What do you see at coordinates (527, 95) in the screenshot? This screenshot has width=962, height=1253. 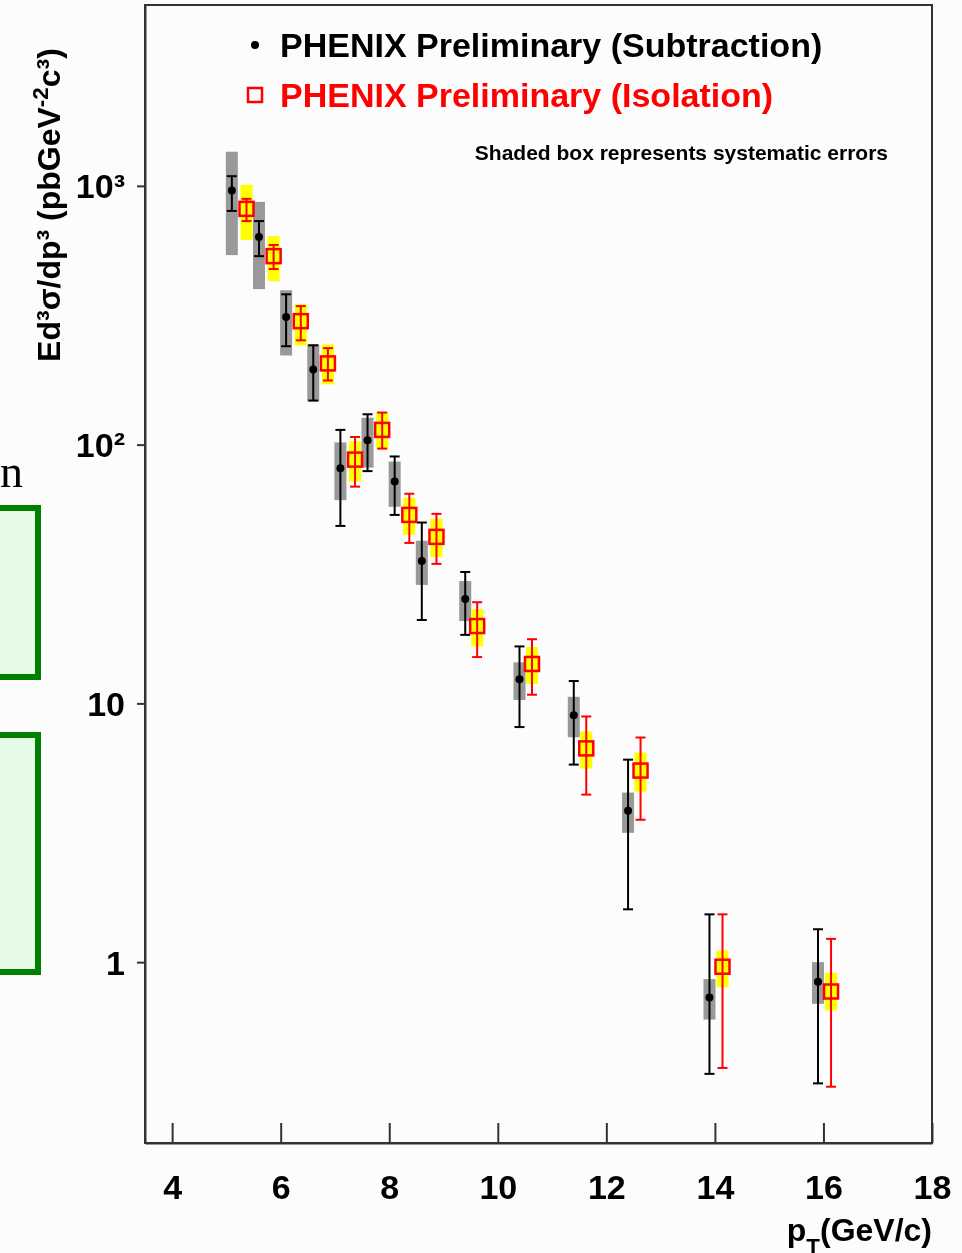 I see `legend-label: PHENIX Preliminary (Isolation)` at bounding box center [527, 95].